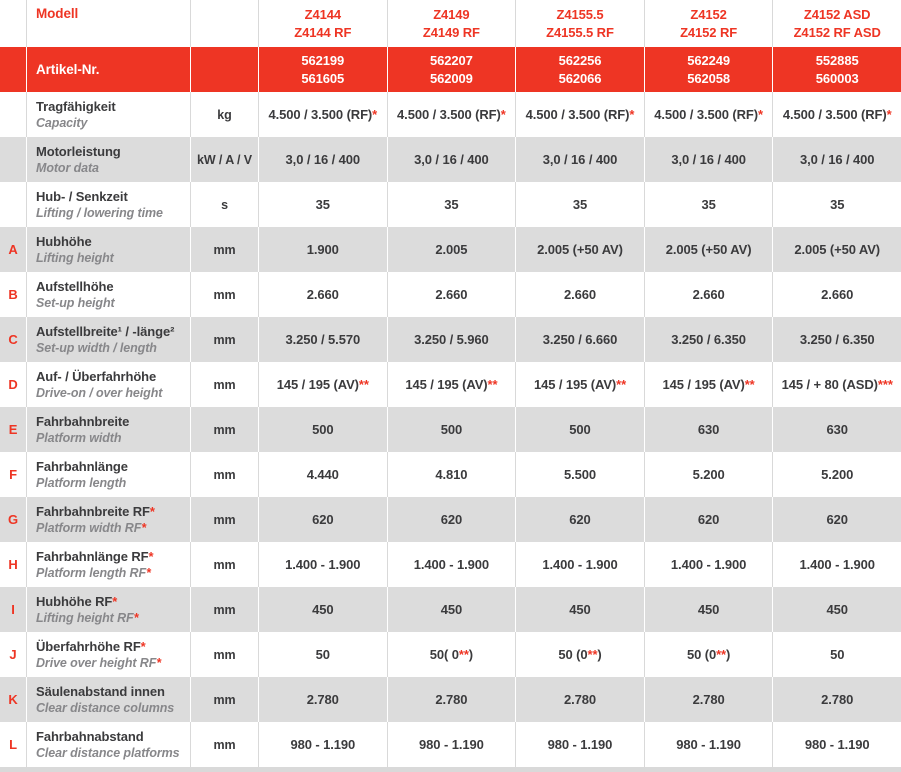 The width and height of the screenshot is (901, 772). I want to click on text-segment: 50 (0, so click(701, 654).